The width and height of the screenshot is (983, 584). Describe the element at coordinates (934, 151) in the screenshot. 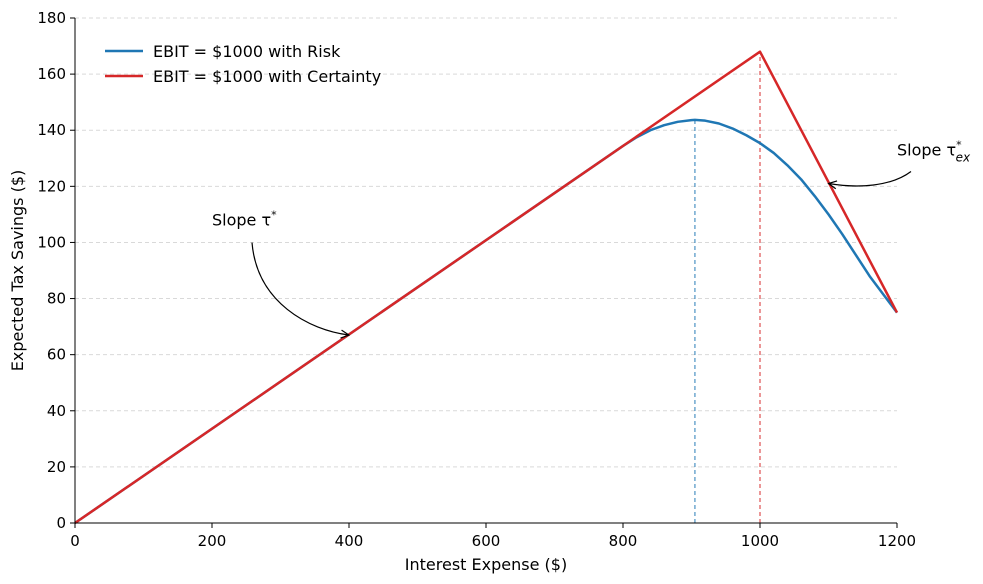

I see `annotation-label-1: Slope τ* ex` at that location.